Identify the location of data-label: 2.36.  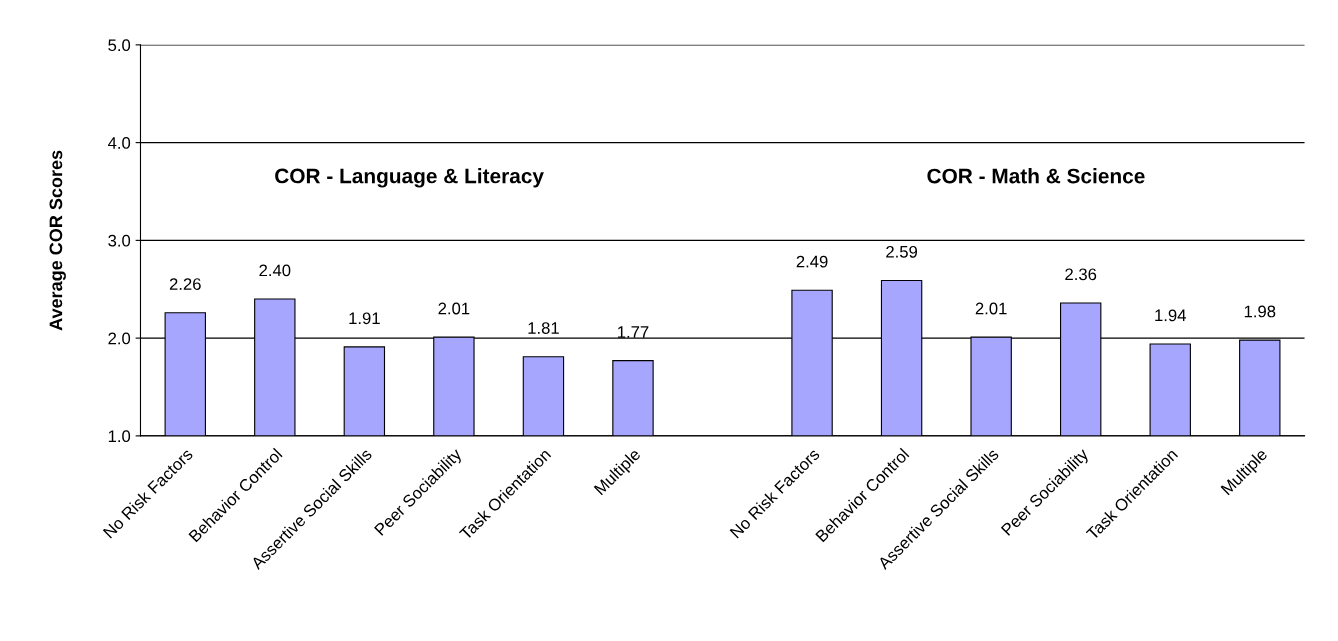
(1081, 274).